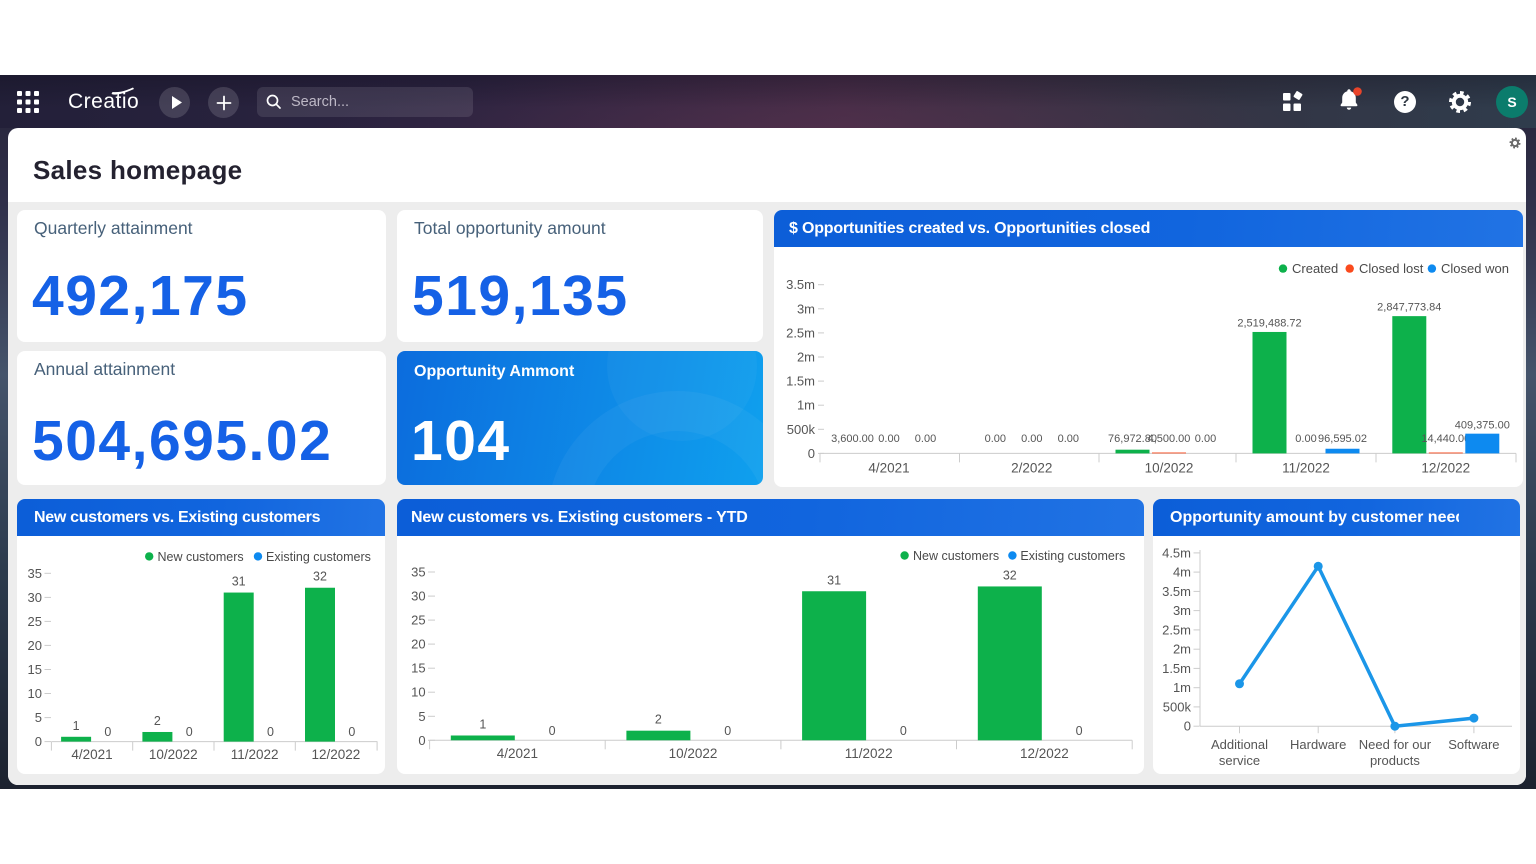 The width and height of the screenshot is (1536, 864). I want to click on svg-text: service, so click(1239, 760).